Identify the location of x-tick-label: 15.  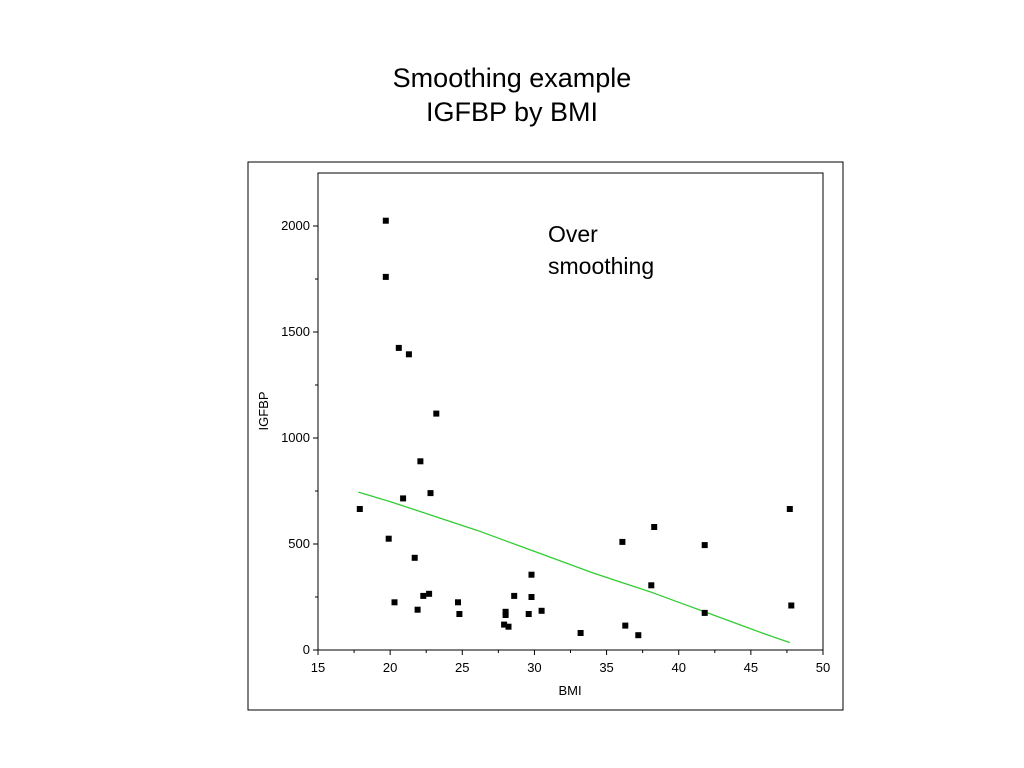
(318, 667).